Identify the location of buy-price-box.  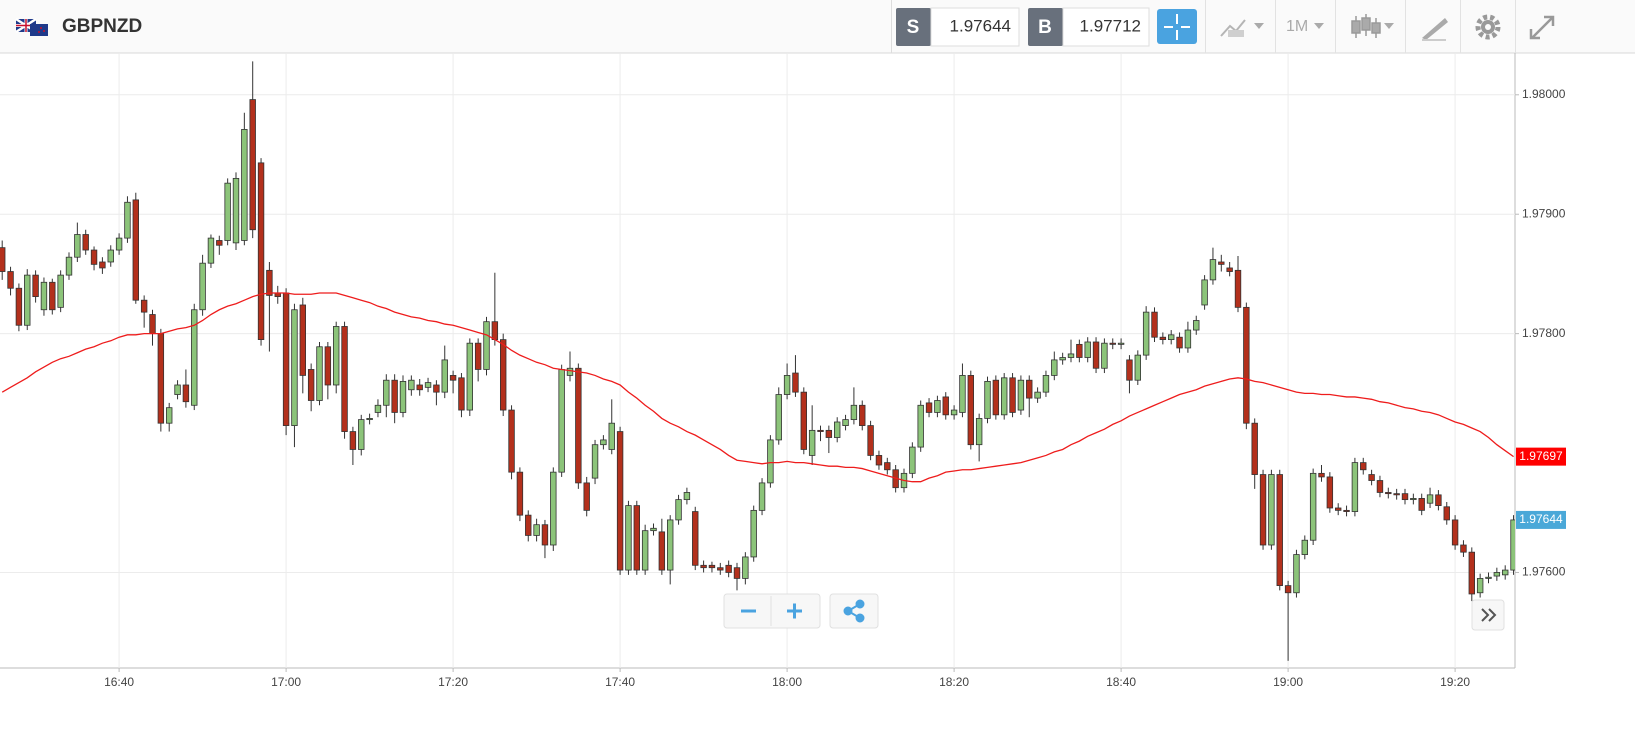
(1106, 27).